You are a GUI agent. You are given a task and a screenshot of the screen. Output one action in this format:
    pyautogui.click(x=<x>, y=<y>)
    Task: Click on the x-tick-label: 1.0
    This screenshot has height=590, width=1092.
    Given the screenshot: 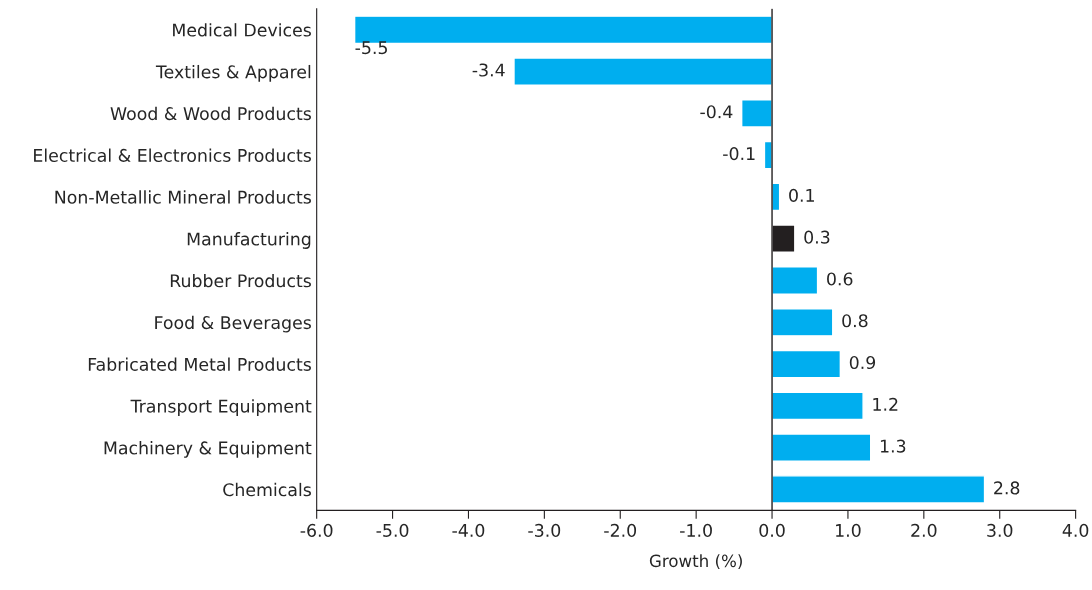 What is the action you would take?
    pyautogui.click(x=848, y=530)
    